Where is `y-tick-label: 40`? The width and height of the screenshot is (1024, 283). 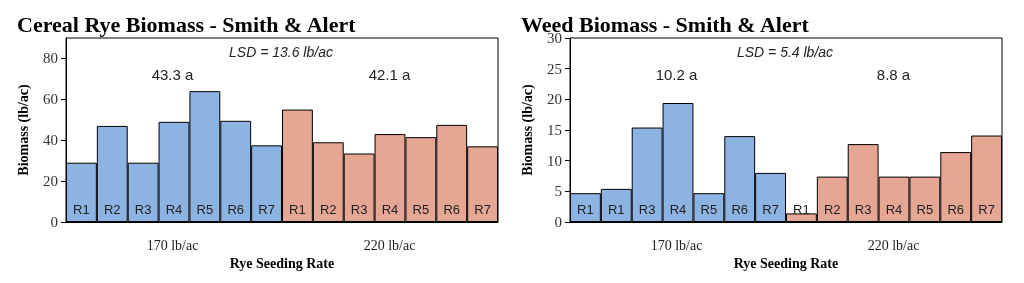
y-tick-label: 40 is located at coordinates (50, 140).